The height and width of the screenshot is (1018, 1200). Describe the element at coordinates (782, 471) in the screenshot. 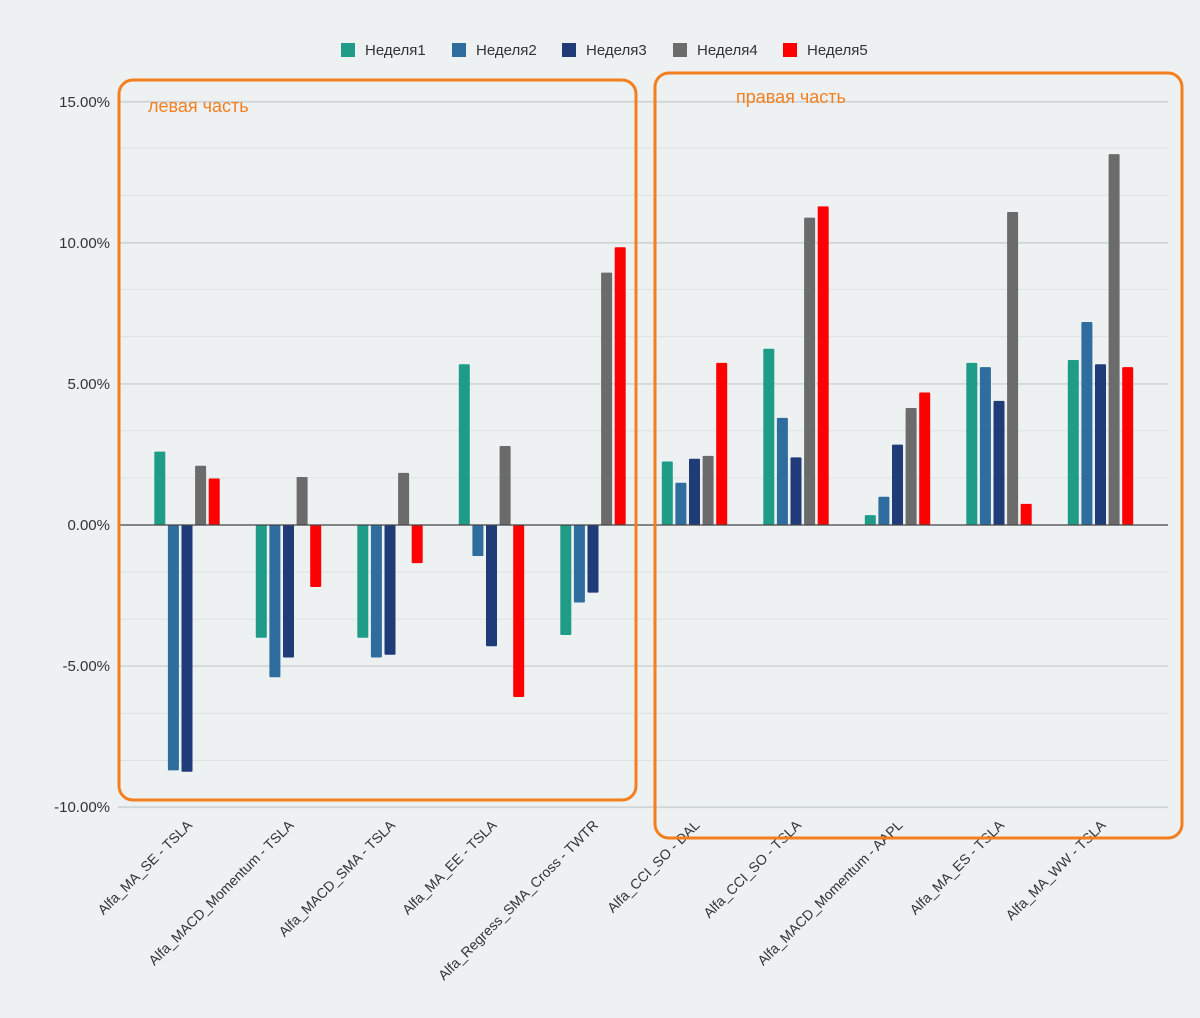

I see `bar-Неделя2-6` at that location.